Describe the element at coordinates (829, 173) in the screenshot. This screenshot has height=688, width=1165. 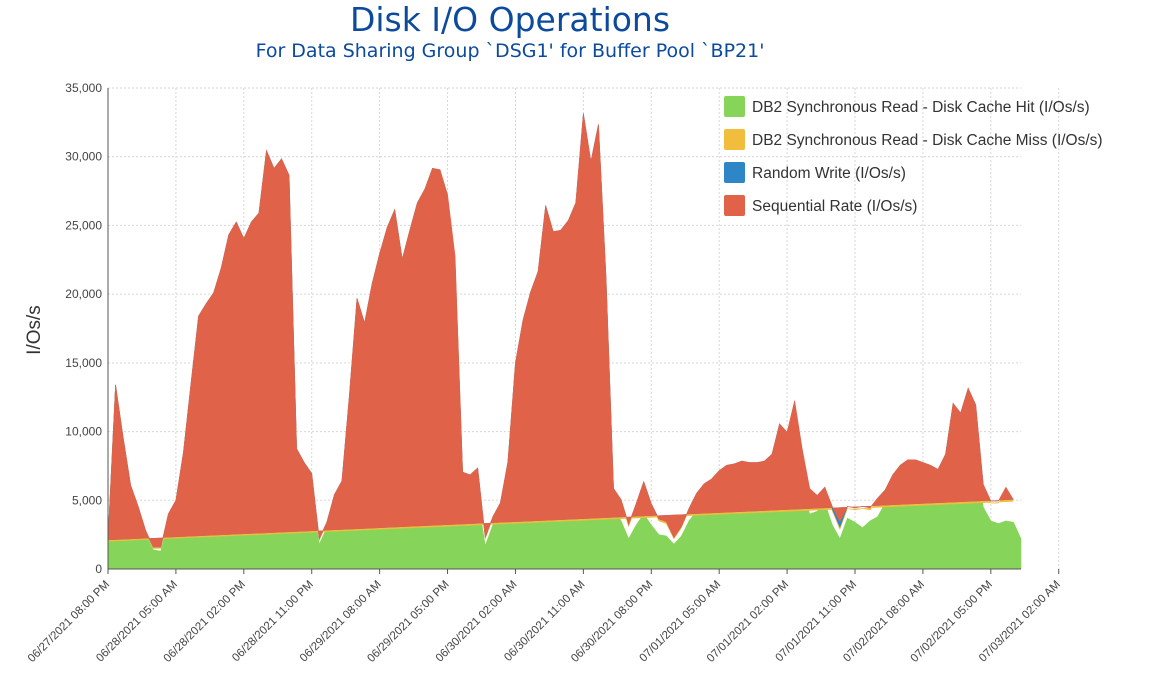
I see `legend-entry: Random Write (I/Os/s)` at that location.